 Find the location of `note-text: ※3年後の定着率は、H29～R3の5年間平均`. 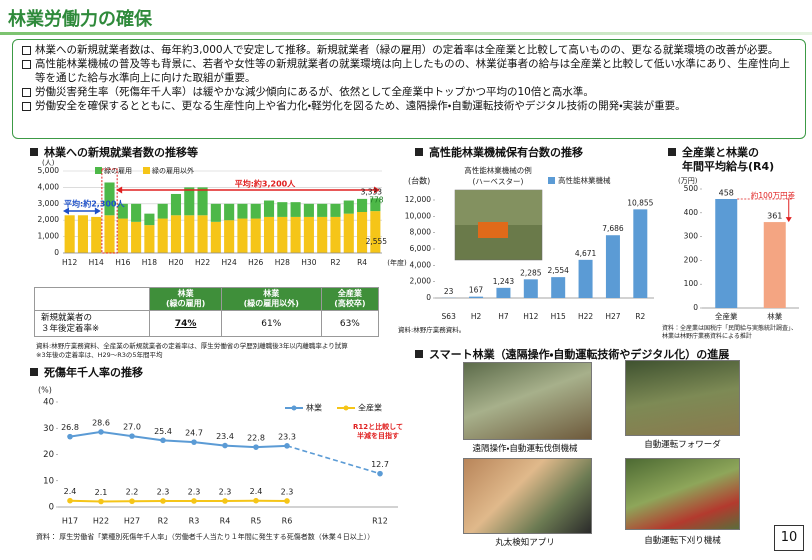

note-text: ※3年後の定着率は、H29～R3の5年間平均 is located at coordinates (99, 355).